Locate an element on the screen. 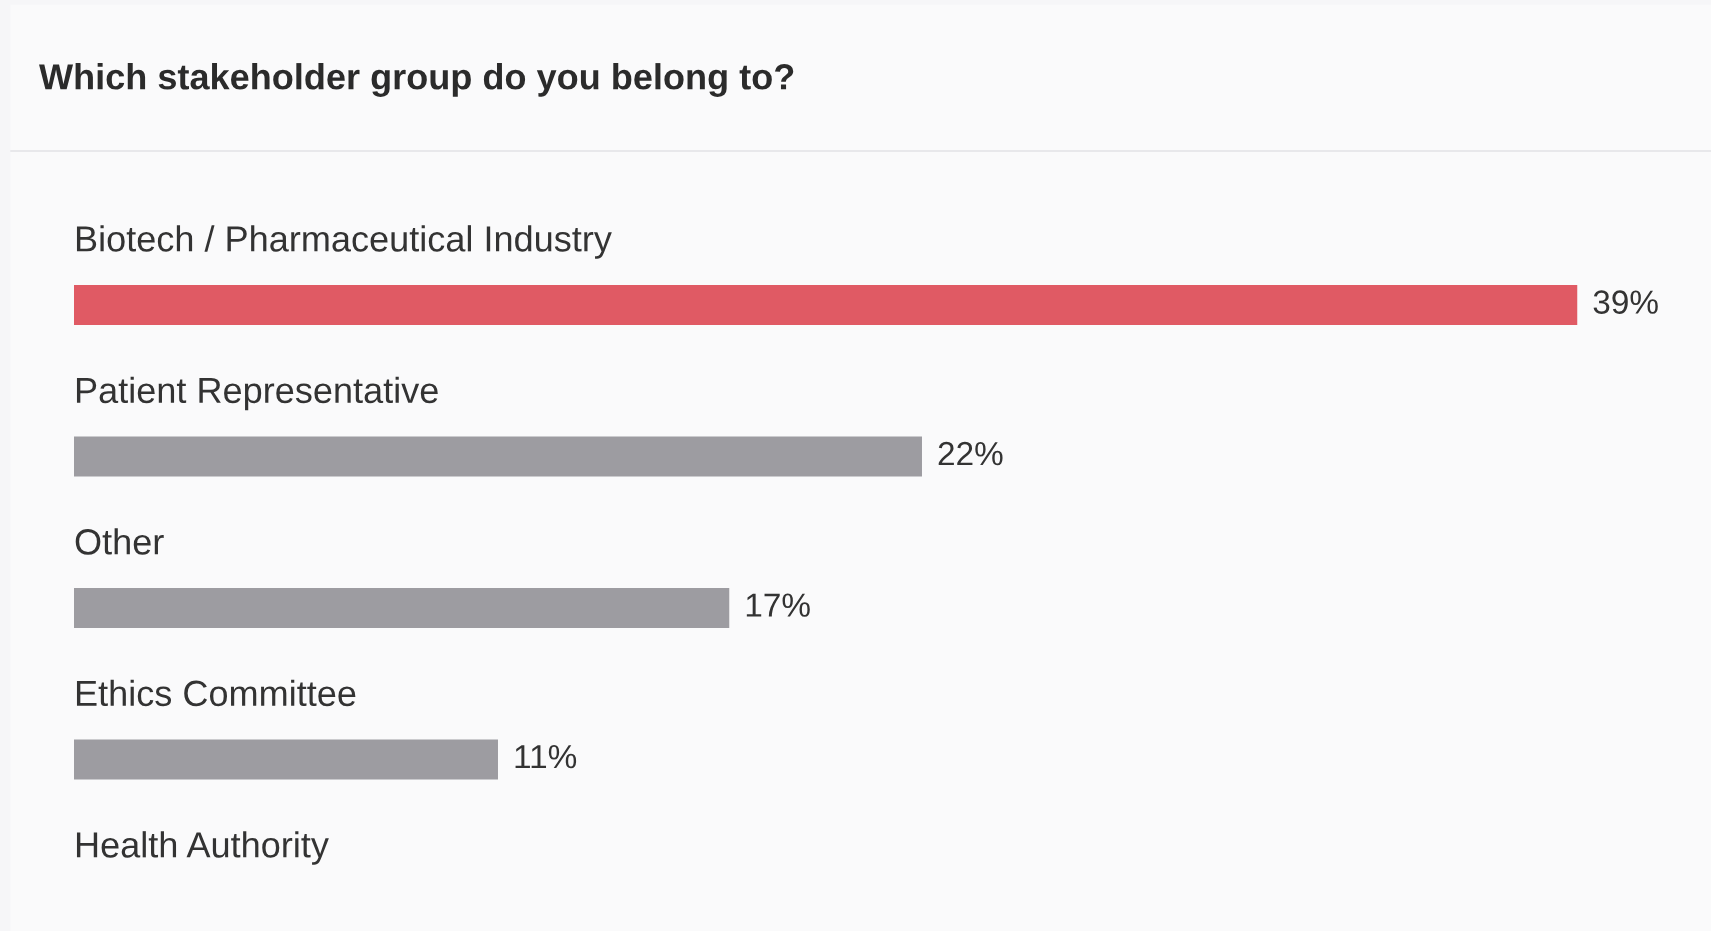 The width and height of the screenshot is (1711, 931). y-tick-label: Other is located at coordinates (119, 541).